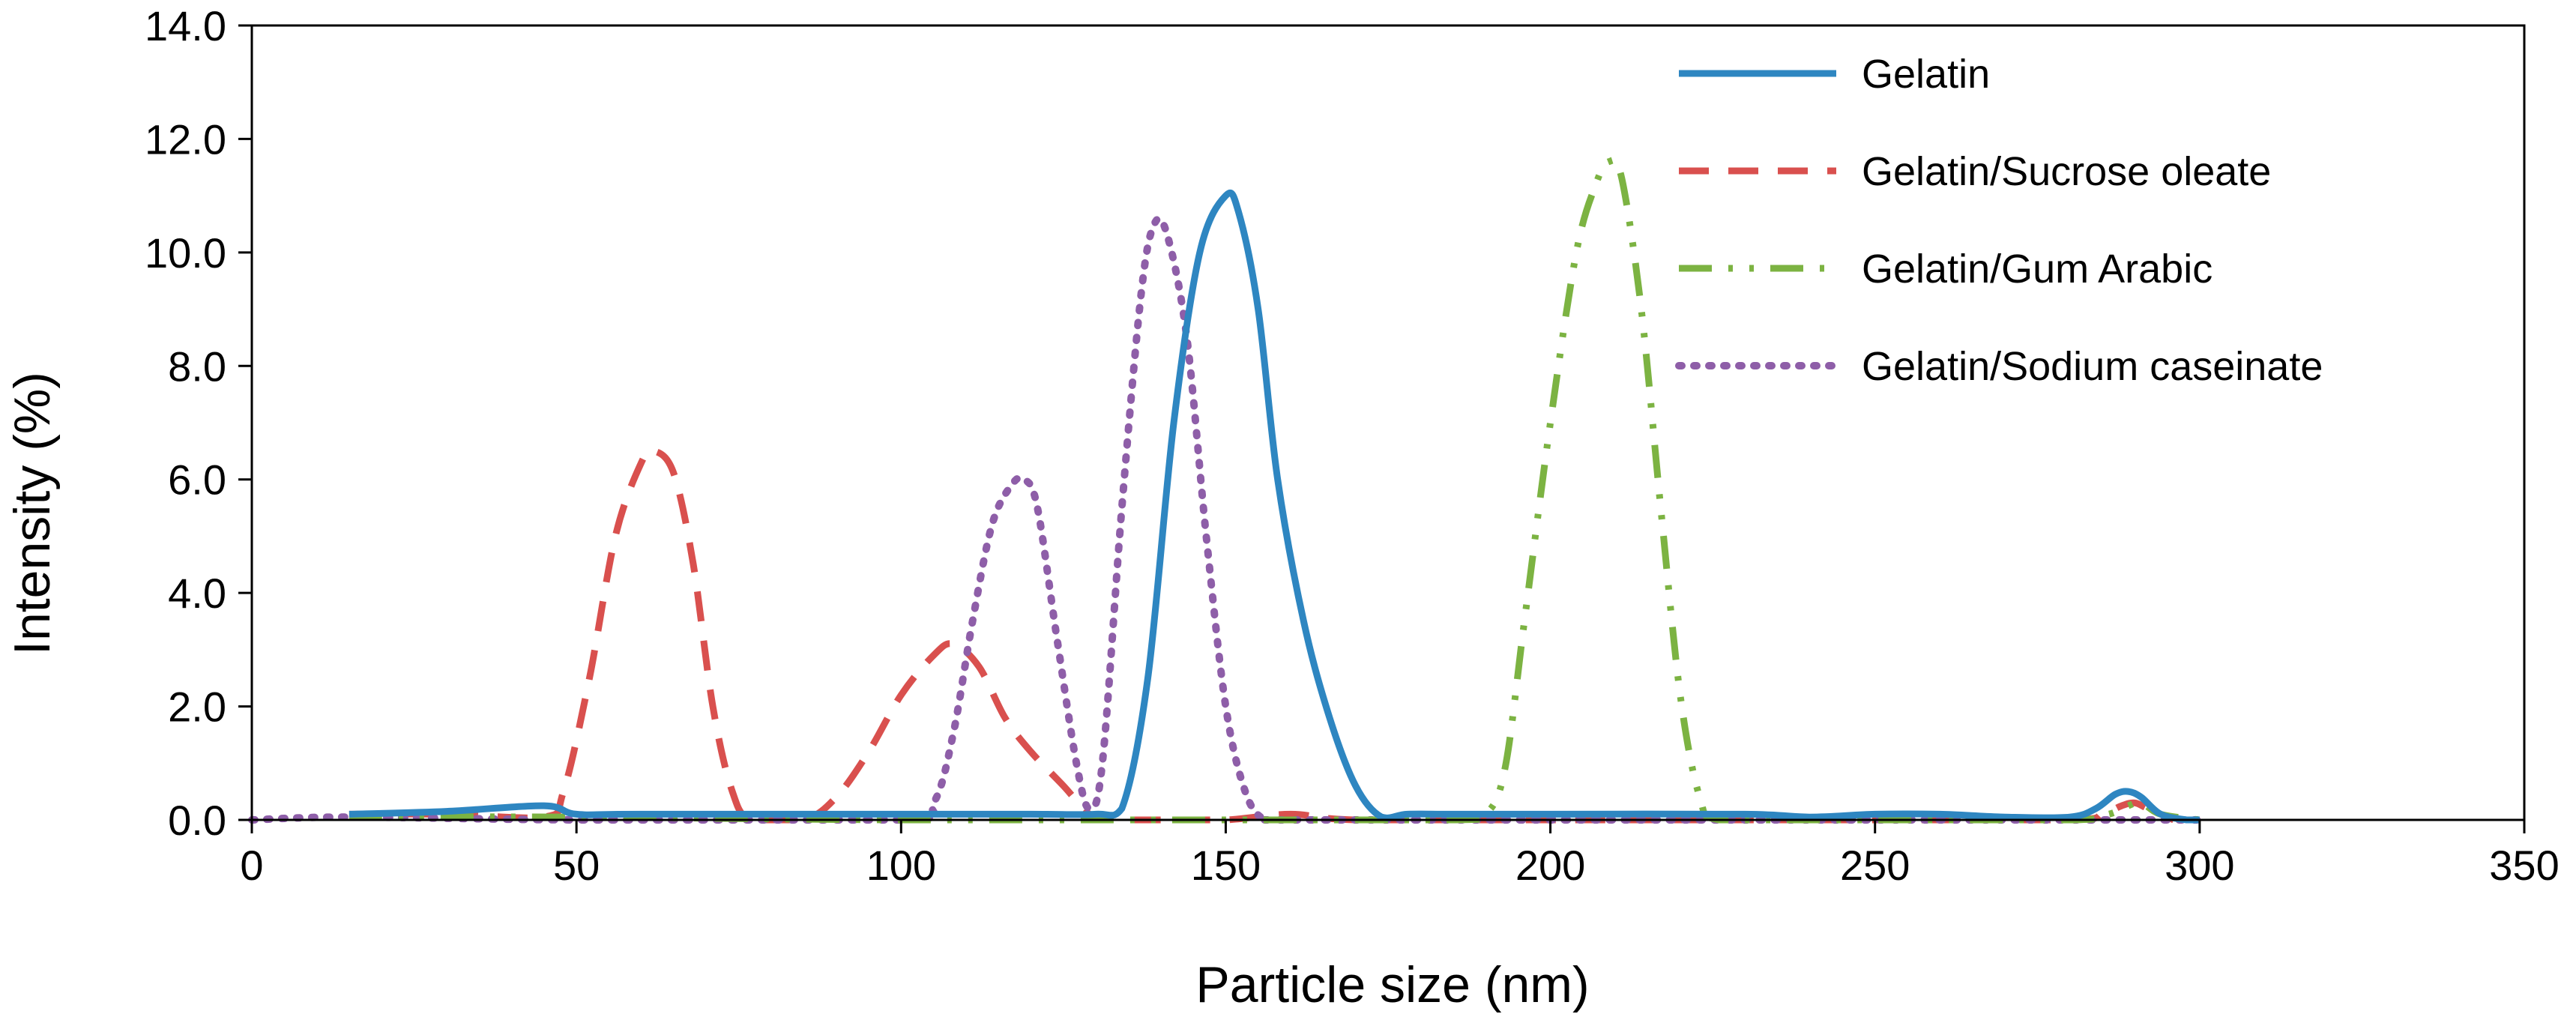 The height and width of the screenshot is (1029, 2576). I want to click on y-tick-label: 10.0, so click(185, 253).